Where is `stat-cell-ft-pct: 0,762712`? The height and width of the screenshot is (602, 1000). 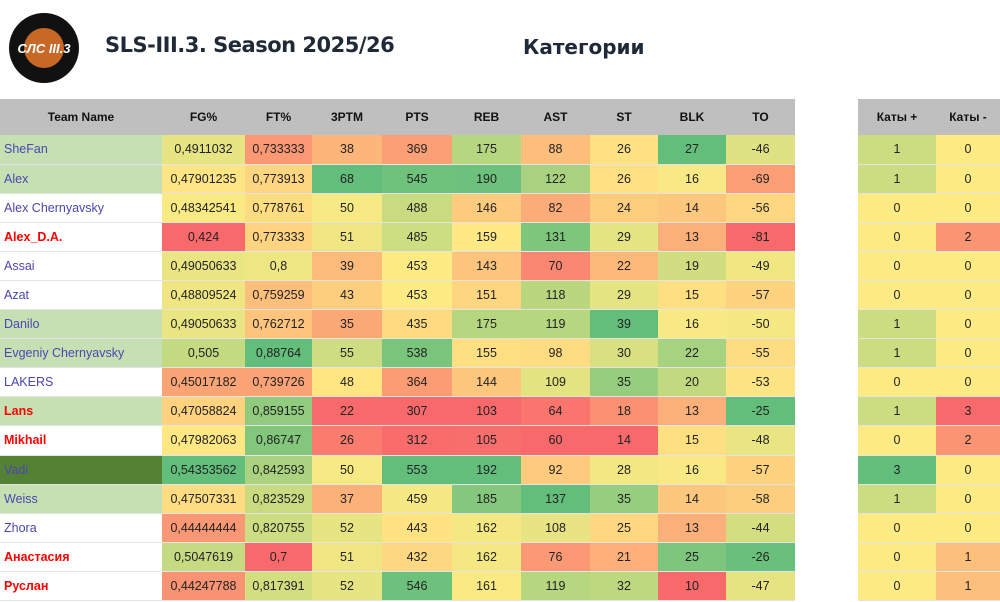
stat-cell-ft-pct: 0,762712 is located at coordinates (278, 324).